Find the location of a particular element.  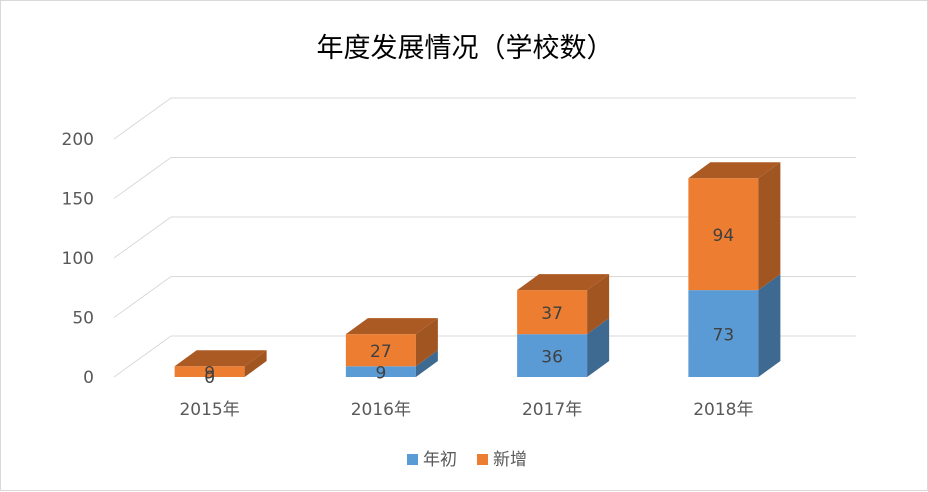

legend-label: 新增 is located at coordinates (510, 460).